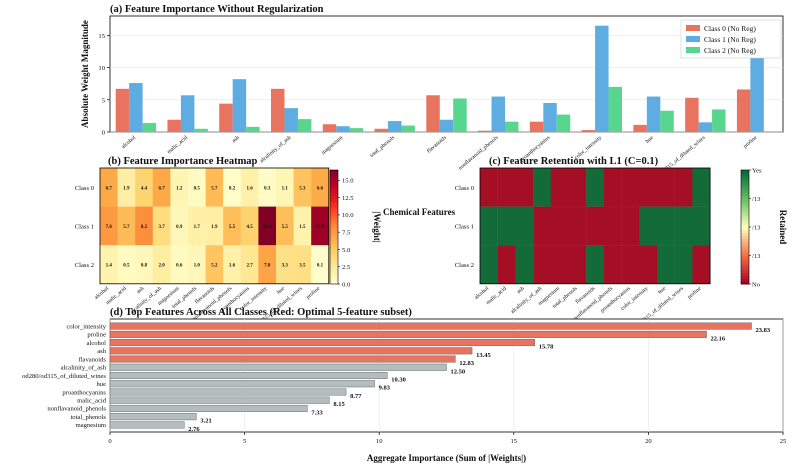 The height and width of the screenshot is (468, 793). I want to click on panel-d-category-label: total_phenols, so click(88, 417).